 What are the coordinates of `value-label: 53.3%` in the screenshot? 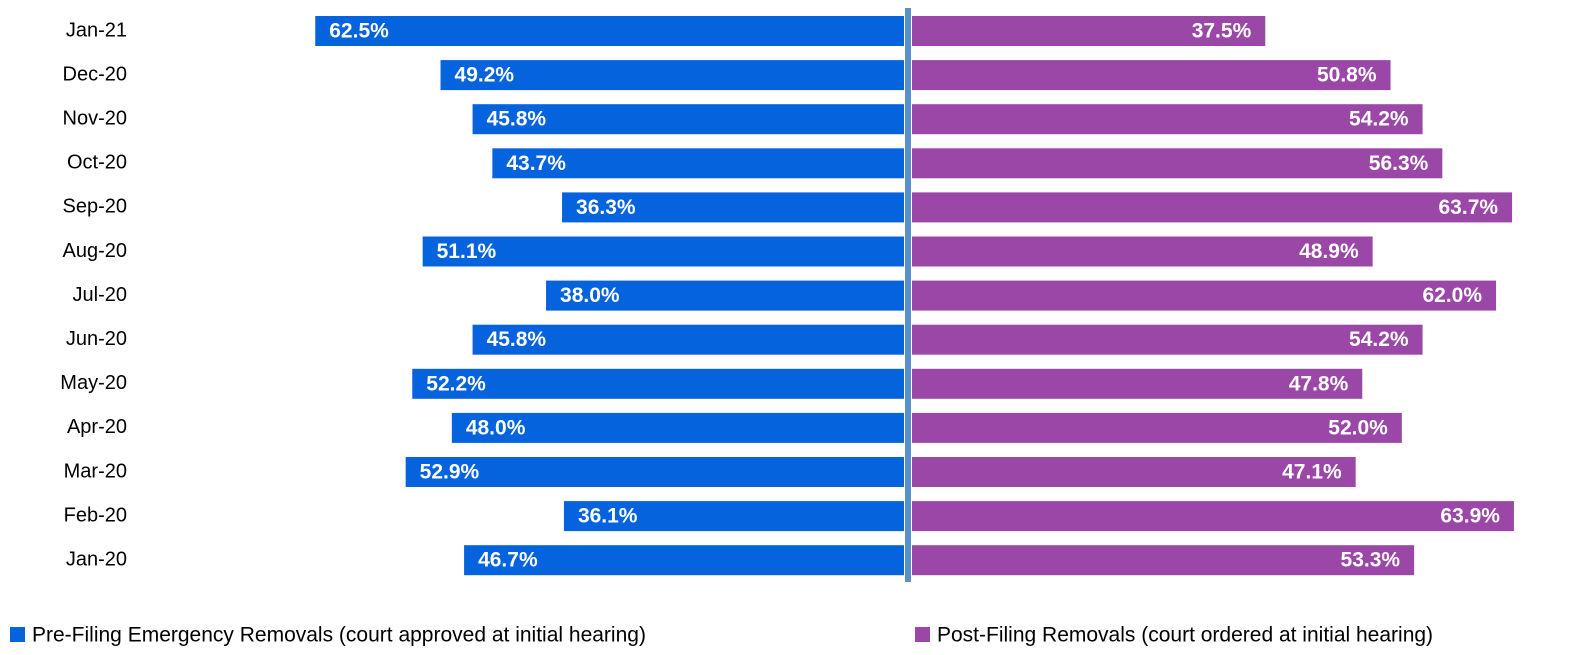 It's located at (1371, 560).